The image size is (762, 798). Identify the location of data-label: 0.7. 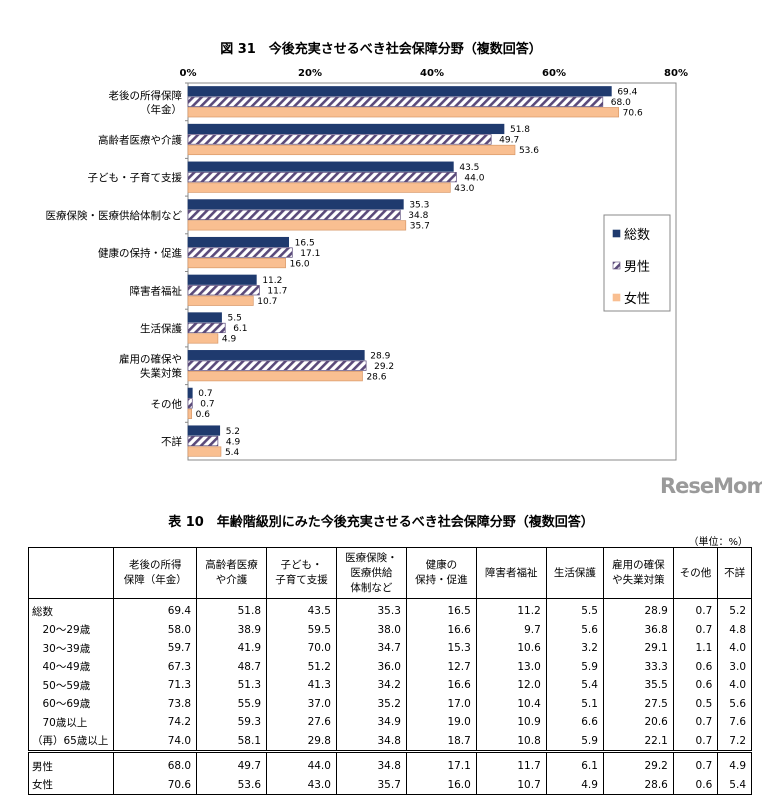
(207, 405).